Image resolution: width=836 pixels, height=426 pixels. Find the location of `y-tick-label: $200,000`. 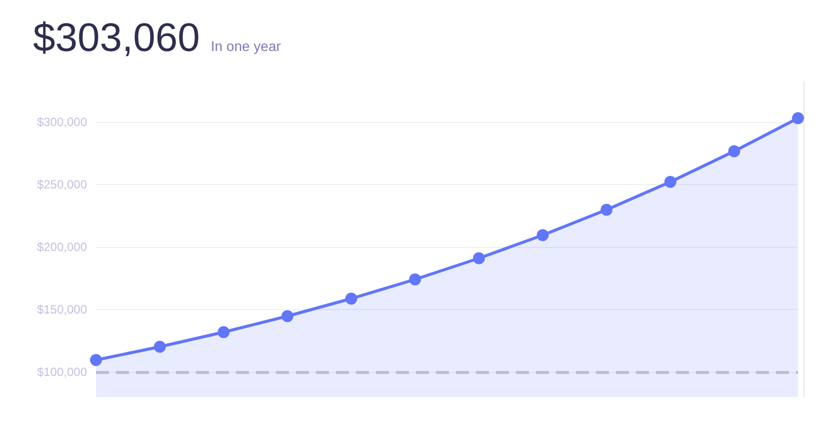

y-tick-label: $200,000 is located at coordinates (62, 247).